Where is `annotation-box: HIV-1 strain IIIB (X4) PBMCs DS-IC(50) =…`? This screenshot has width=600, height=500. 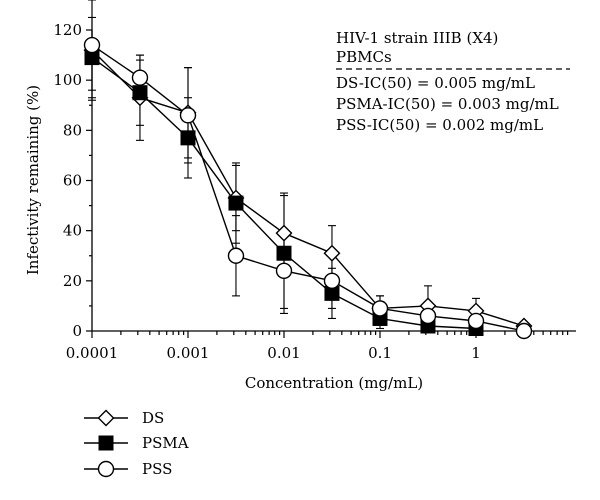 annotation-box: HIV-1 strain IIIB (X4) PBMCs DS-IC(50) =… is located at coordinates (453, 81).